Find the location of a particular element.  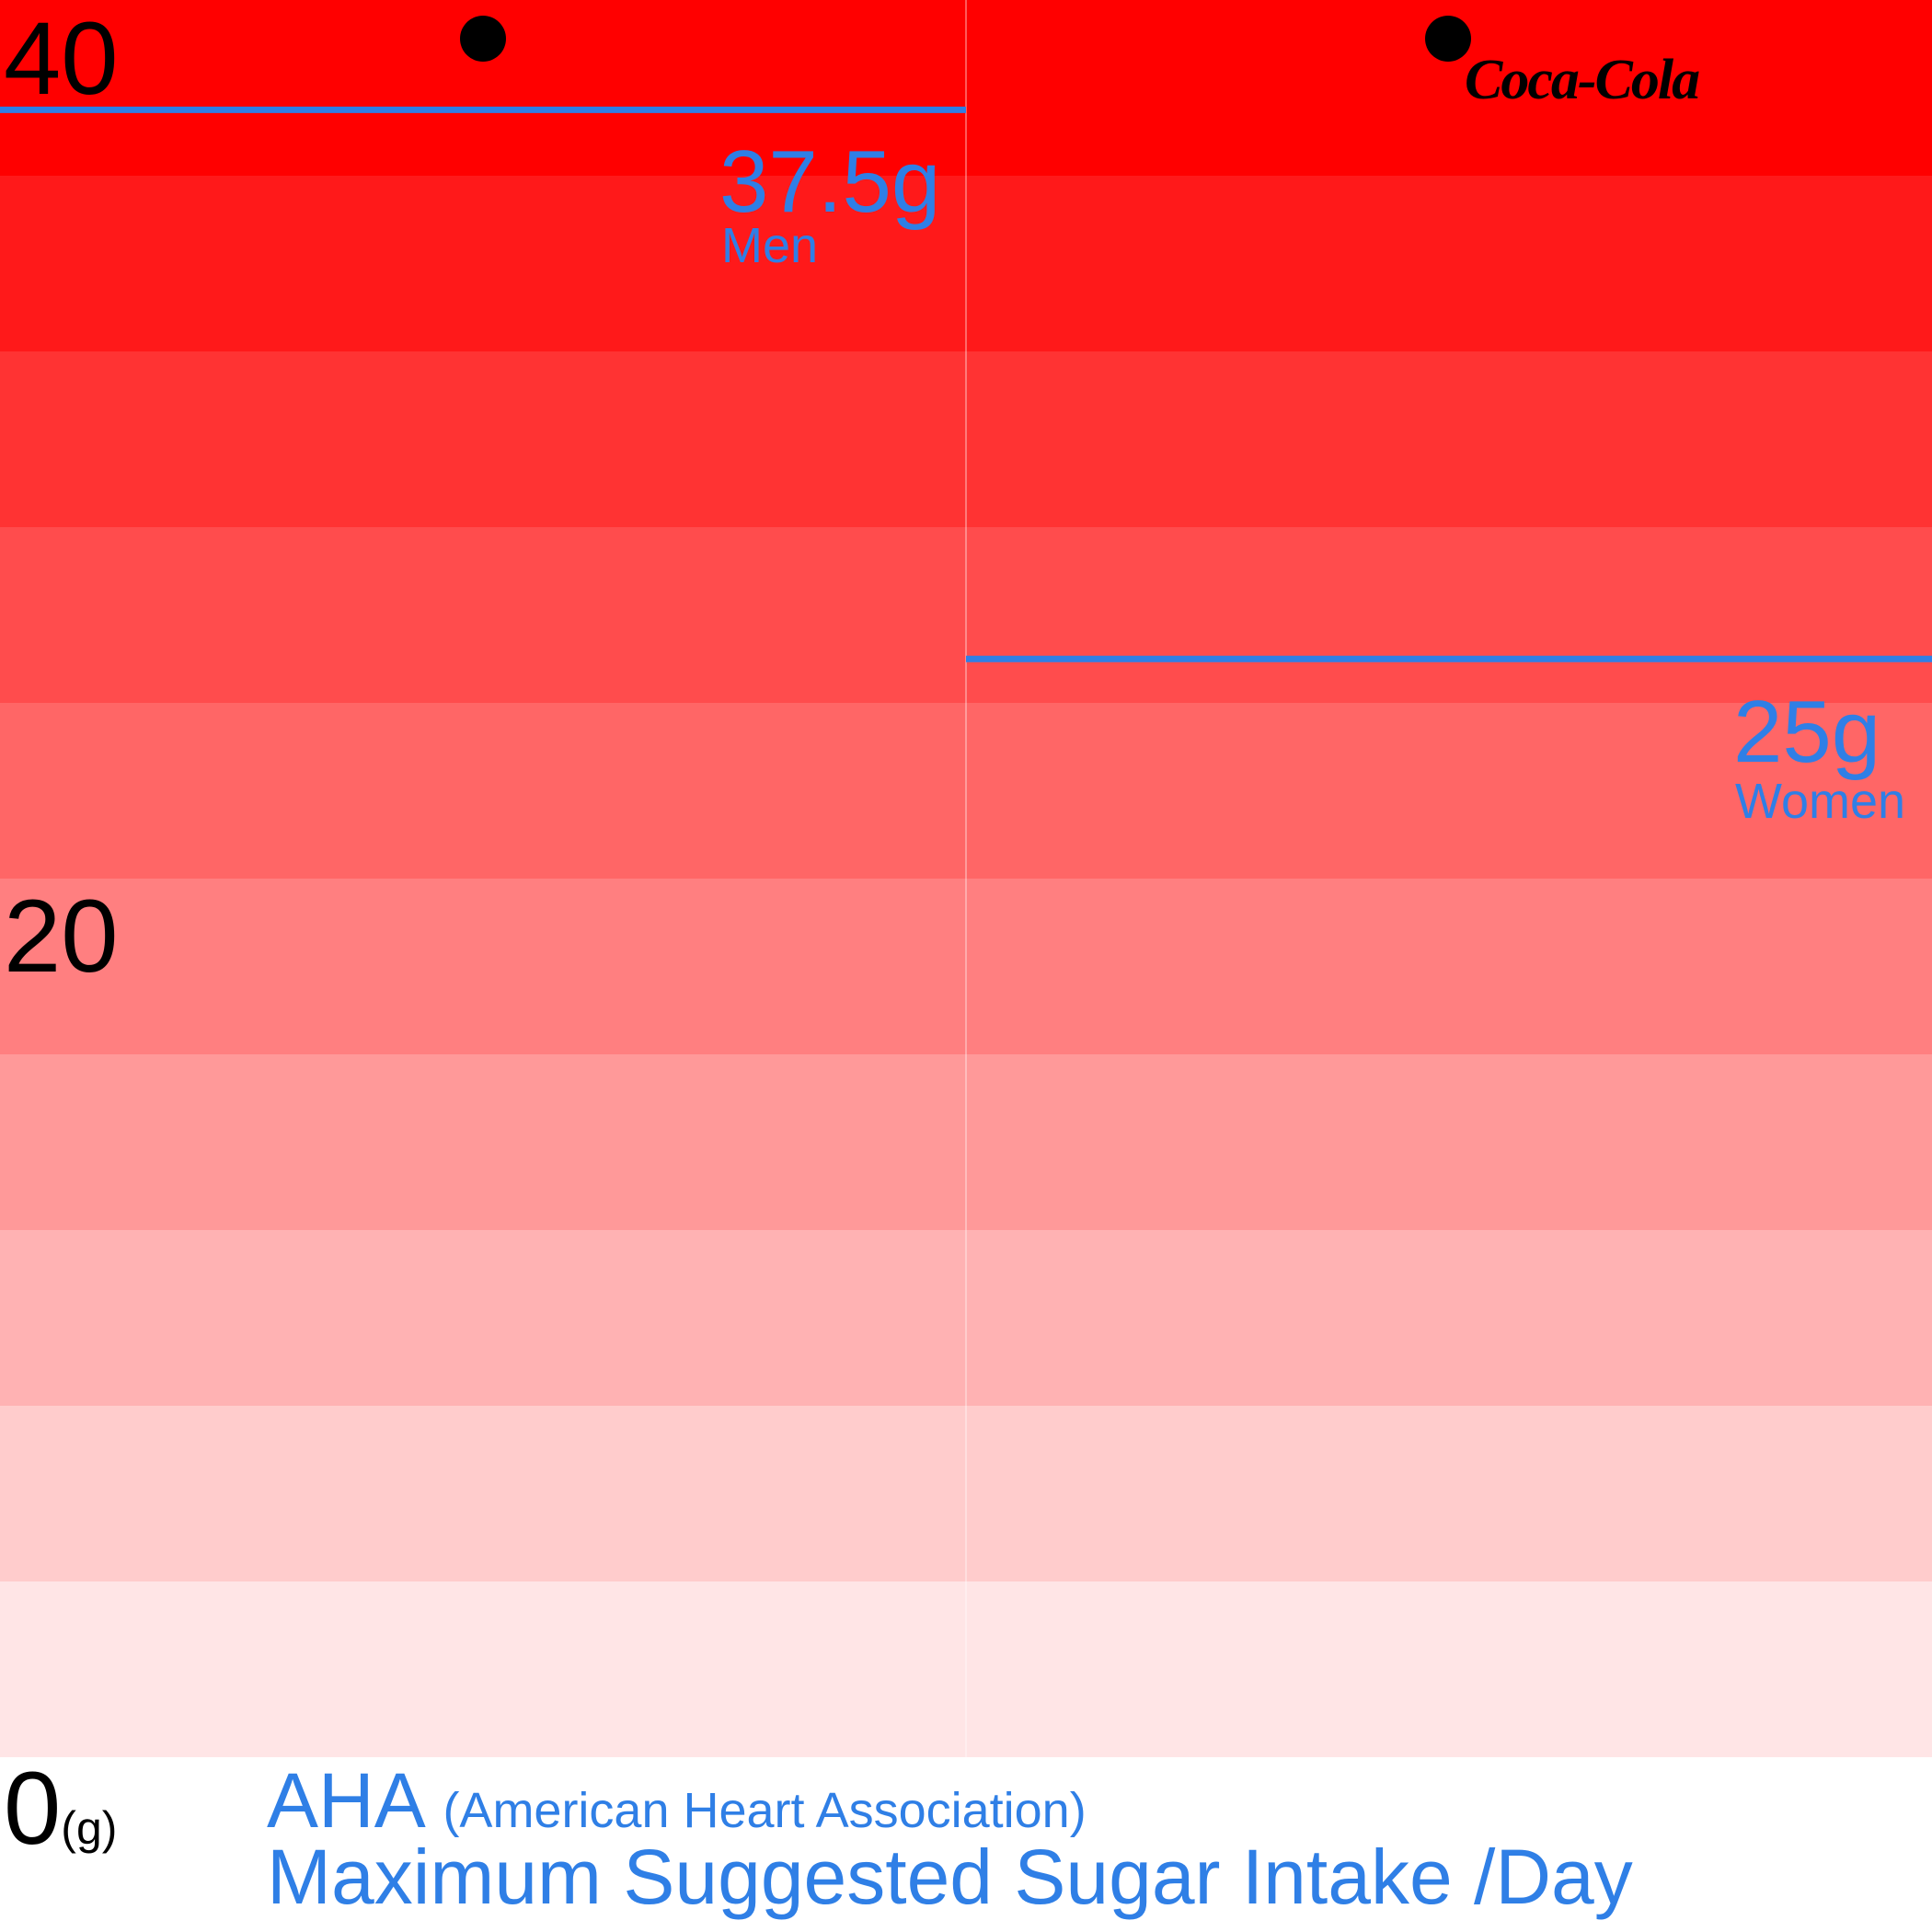

y-tick-label-40: 40 is located at coordinates (61, 58).